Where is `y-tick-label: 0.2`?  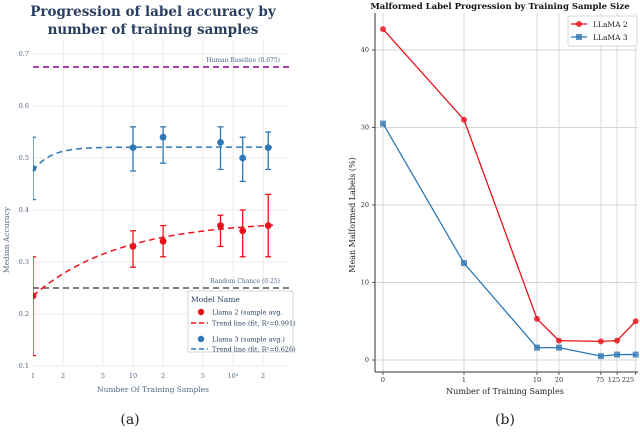
y-tick-label: 0.2 is located at coordinates (24, 314).